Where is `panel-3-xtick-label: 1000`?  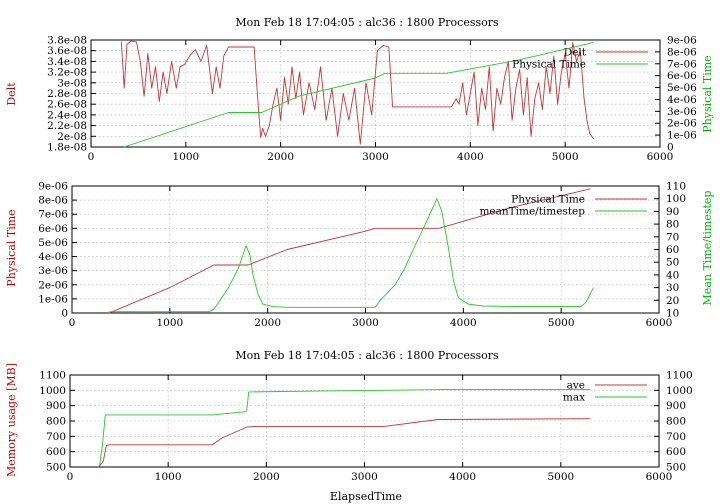 panel-3-xtick-label: 1000 is located at coordinates (168, 477).